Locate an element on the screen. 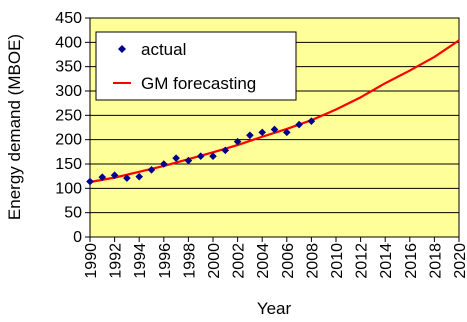 This screenshot has height=322, width=467. y-tick-label: 300 is located at coordinates (68, 91).